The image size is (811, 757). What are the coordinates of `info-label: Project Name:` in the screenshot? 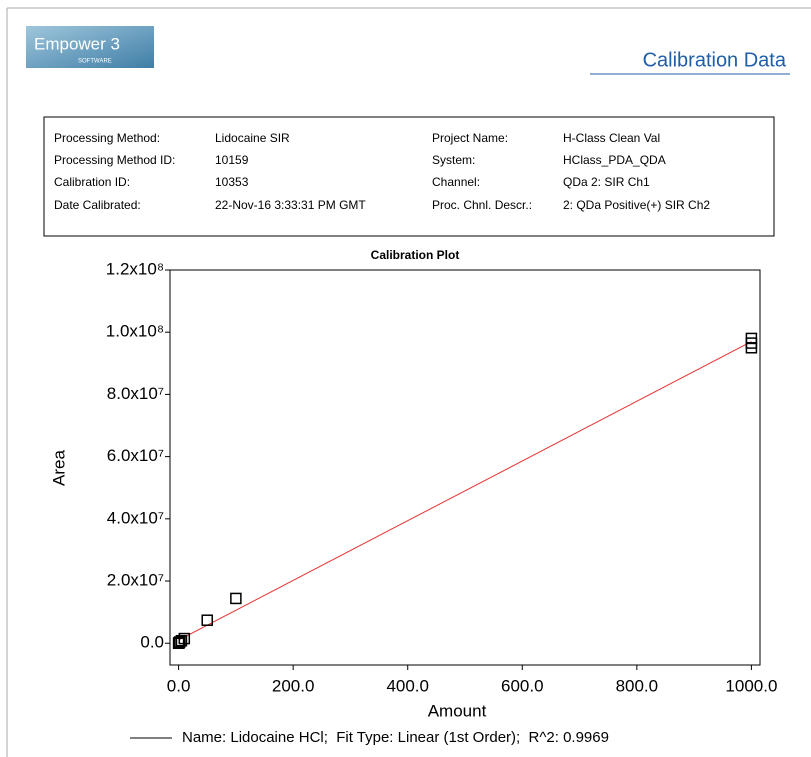 It's located at (470, 138).